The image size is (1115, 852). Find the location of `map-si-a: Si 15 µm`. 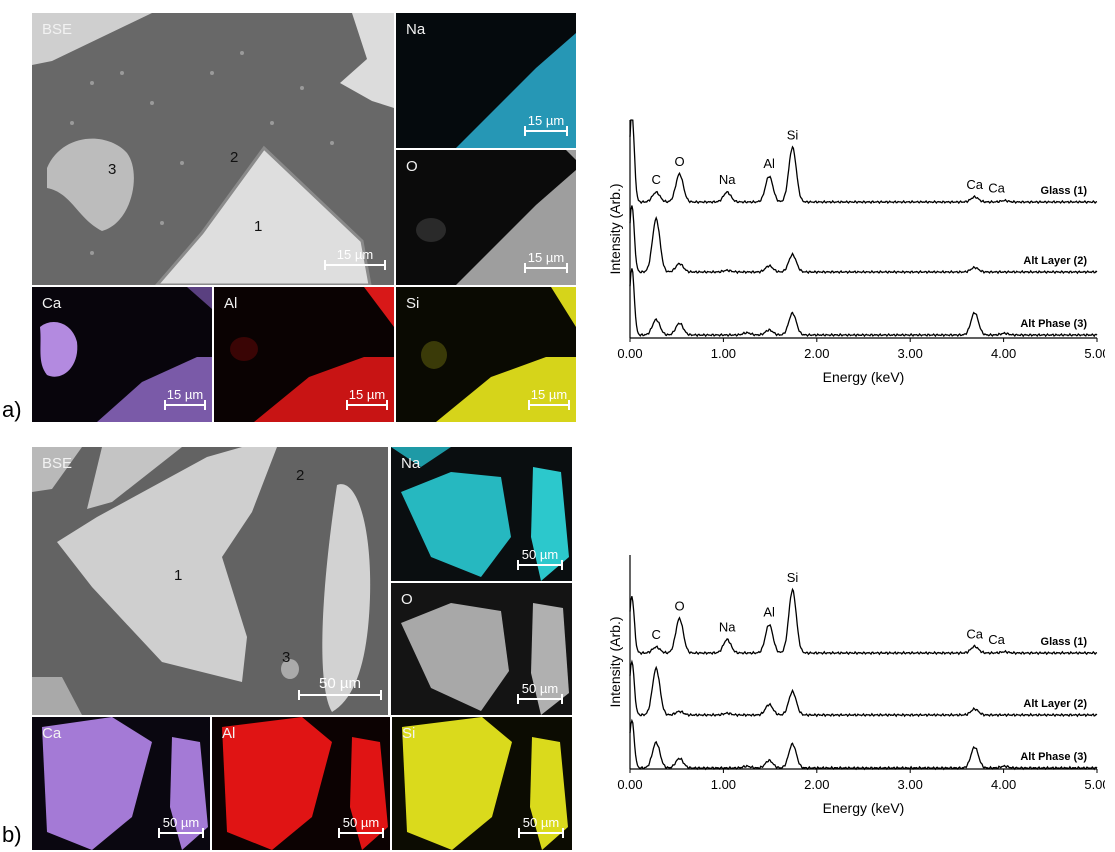

map-si-a: Si 15 µm is located at coordinates (486, 354).